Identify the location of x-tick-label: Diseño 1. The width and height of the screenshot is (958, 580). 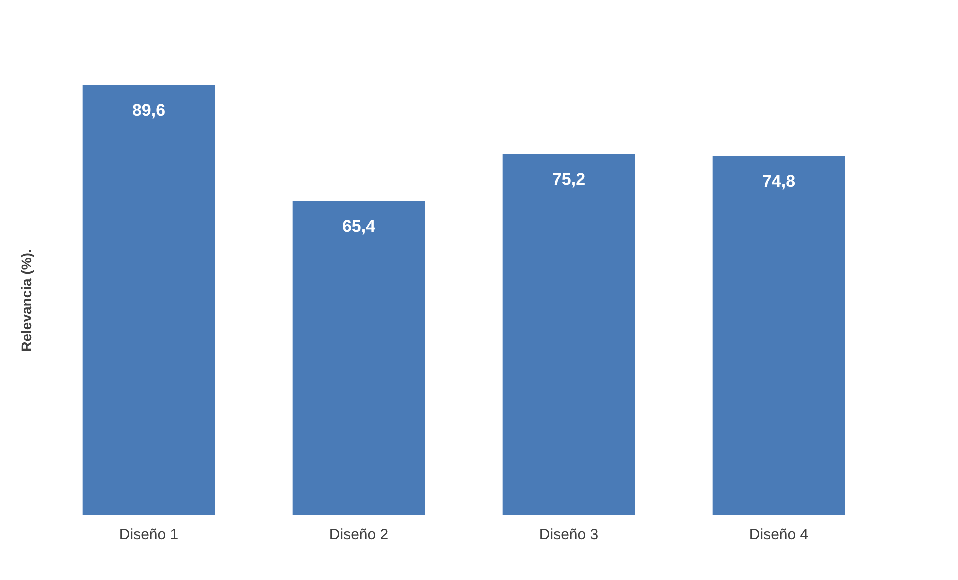
(149, 535).